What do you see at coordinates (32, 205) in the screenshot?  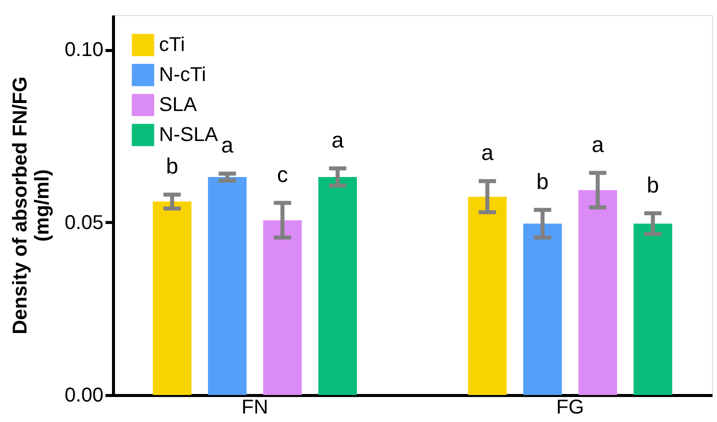 I see `y-axis-title: Density of absorbed FN/FG (mg/ml)` at bounding box center [32, 205].